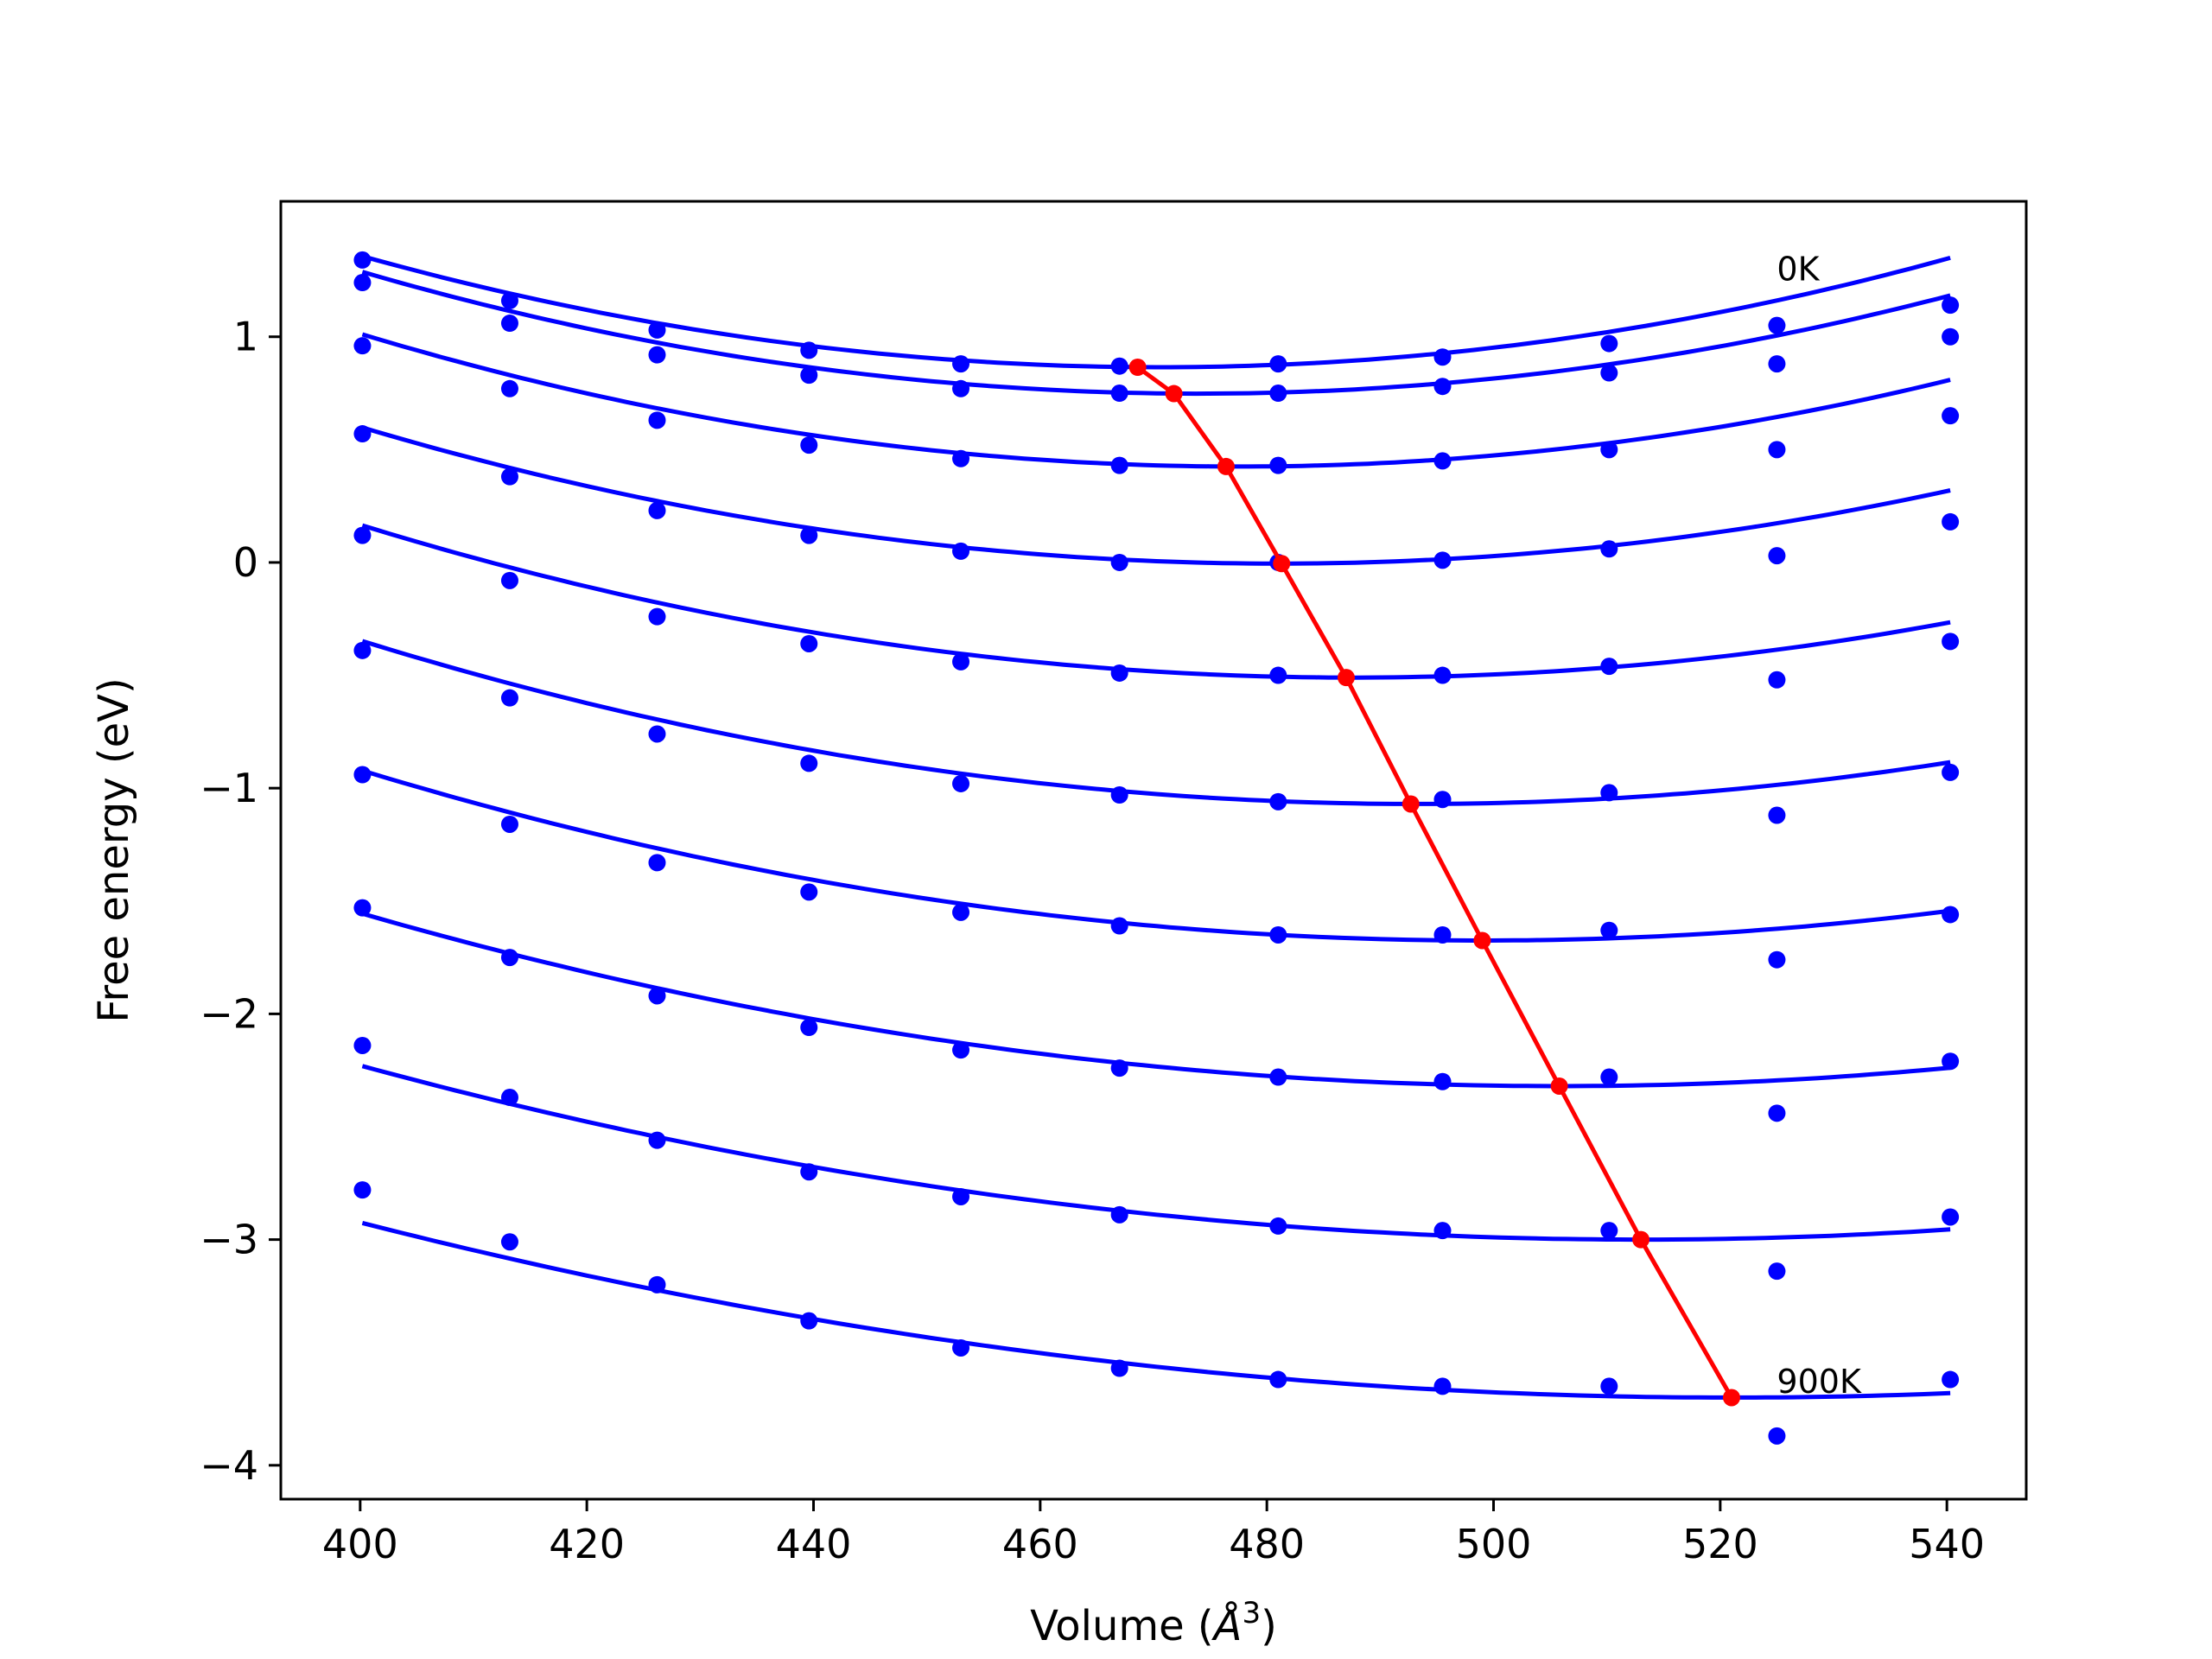 The width and height of the screenshot is (2212, 1659). I want to click on curve-annotation: 0K, so click(1798, 269).